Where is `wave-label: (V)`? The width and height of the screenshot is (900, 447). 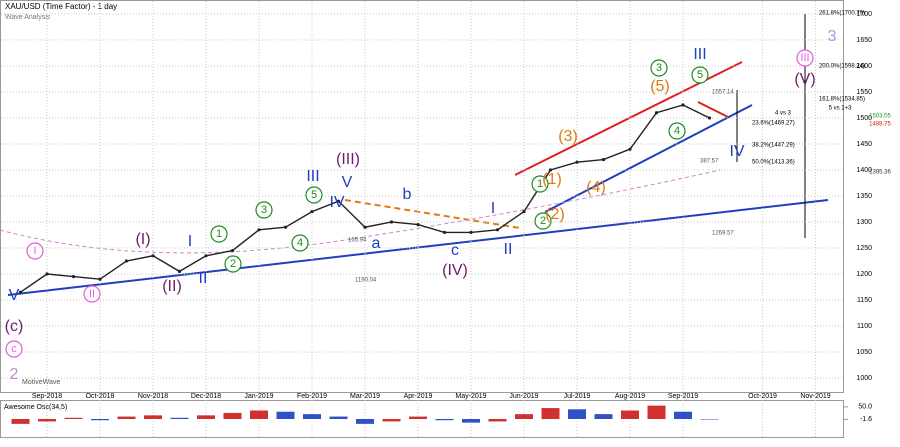
wave-label: (V) is located at coordinates (804, 79).